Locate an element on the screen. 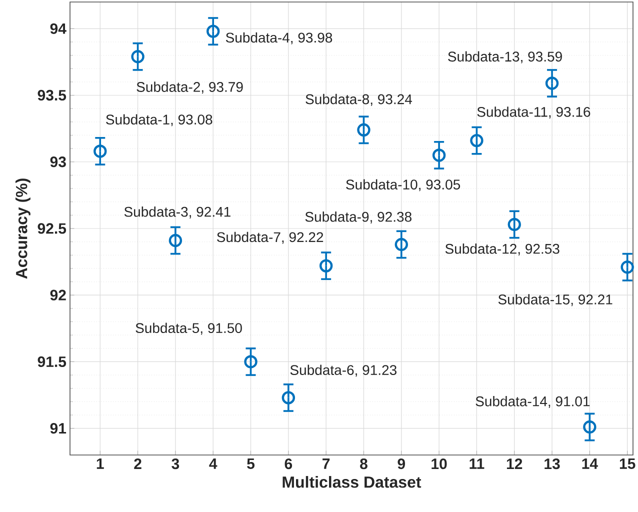 Image resolution: width=638 pixels, height=512 pixels. annotation: Subdata-3, 92.41 is located at coordinates (177, 212).